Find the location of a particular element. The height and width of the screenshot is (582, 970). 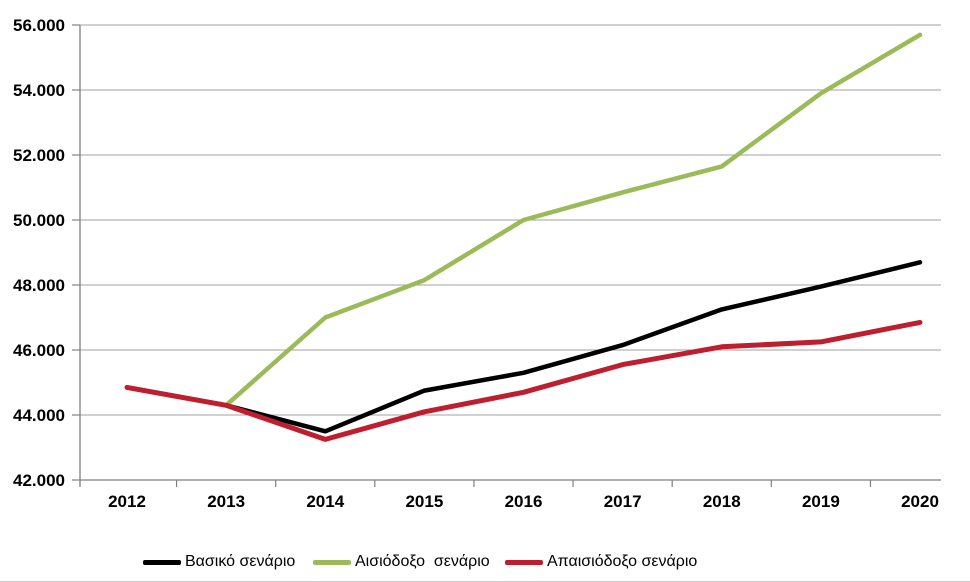

x-tick-label: 2016 is located at coordinates (524, 501).